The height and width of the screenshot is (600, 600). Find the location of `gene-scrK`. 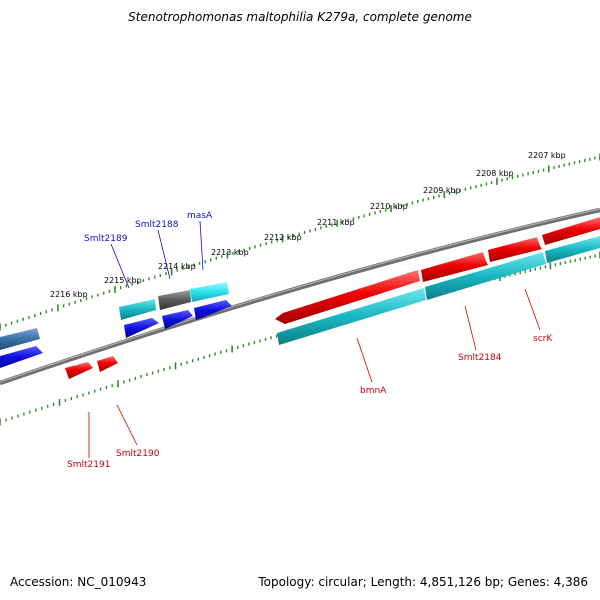

gene-scrK is located at coordinates (572, 249).